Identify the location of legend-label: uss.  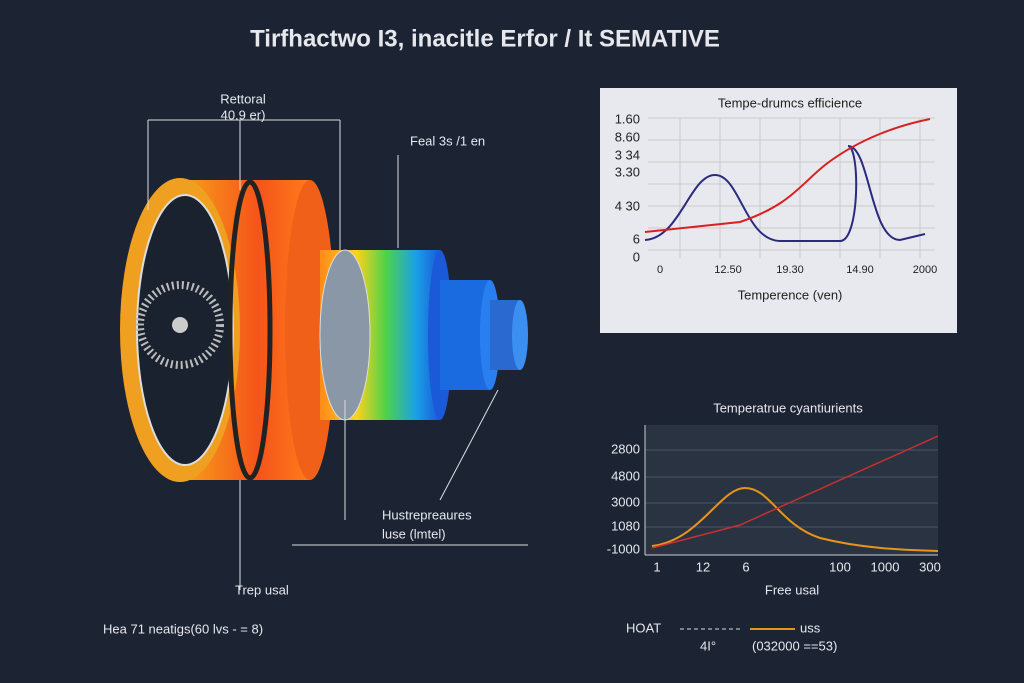
(810, 627).